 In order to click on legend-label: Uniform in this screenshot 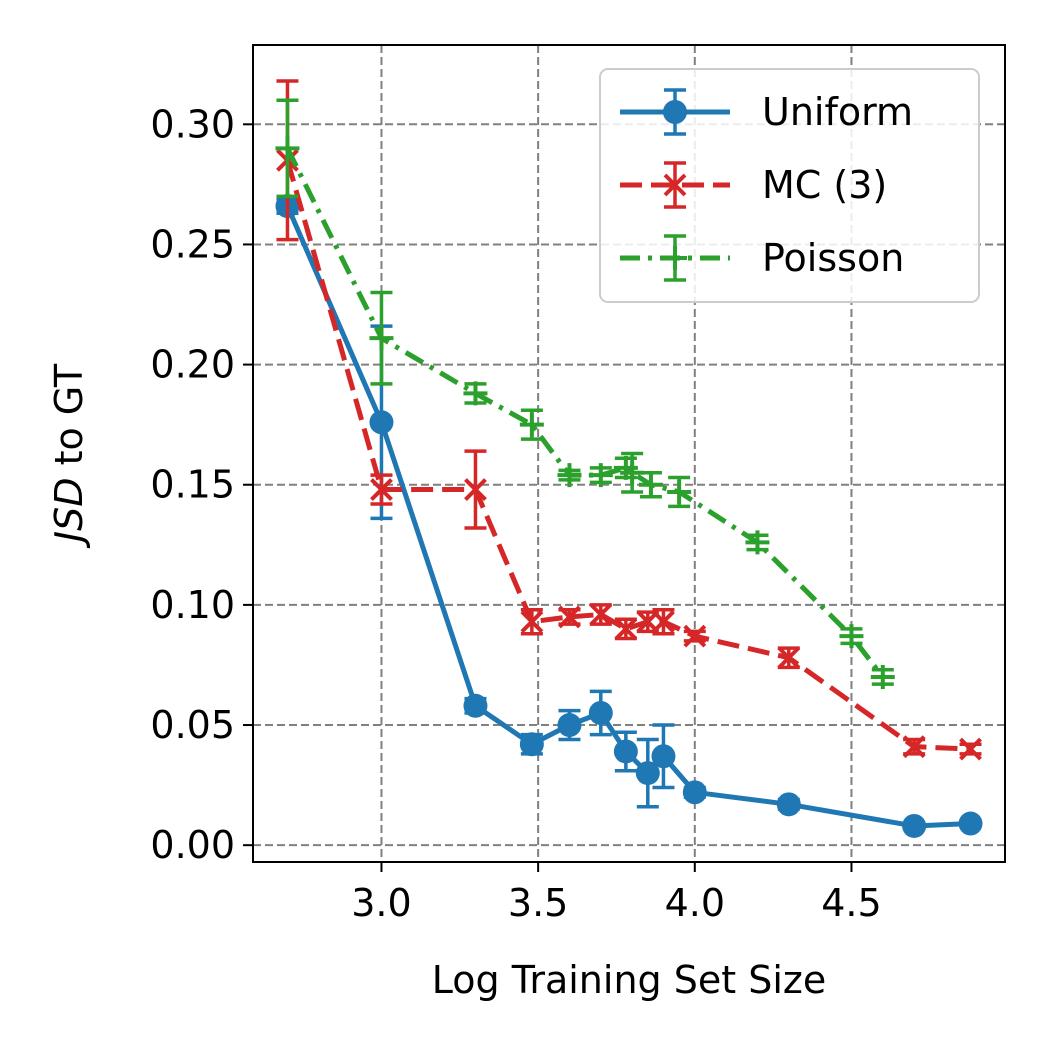, I will do `click(837, 112)`.